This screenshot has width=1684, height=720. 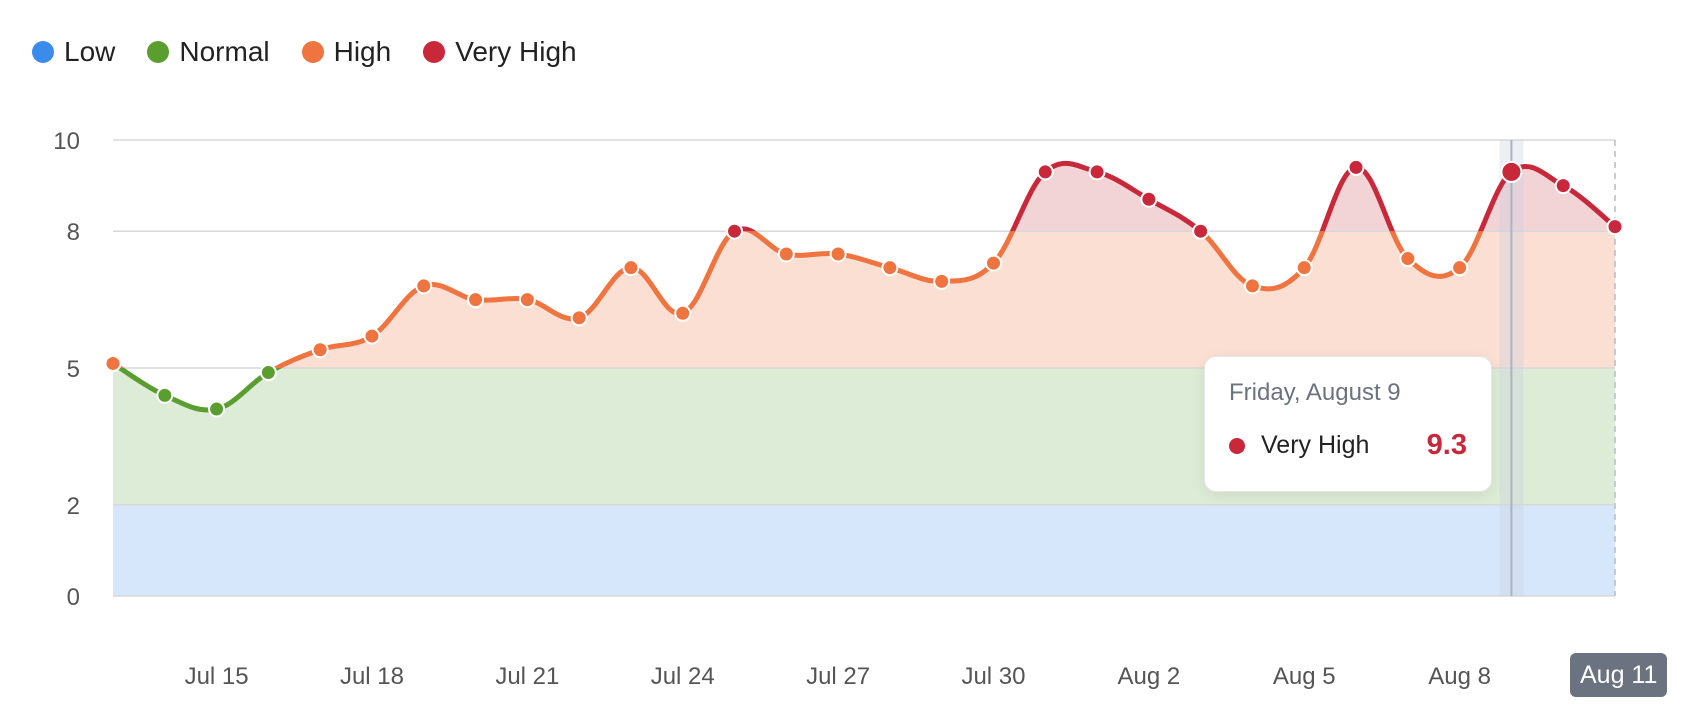 I want to click on x-axis-highlight-label: Aug 11, so click(x=1619, y=675).